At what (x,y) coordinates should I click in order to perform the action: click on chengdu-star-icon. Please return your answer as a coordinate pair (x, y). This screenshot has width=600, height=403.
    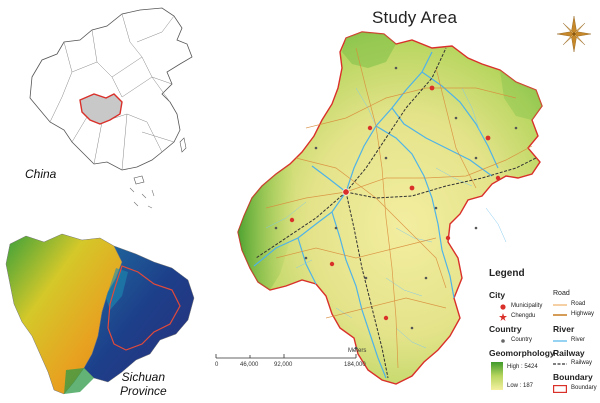
    Looking at the image, I should click on (503, 317).